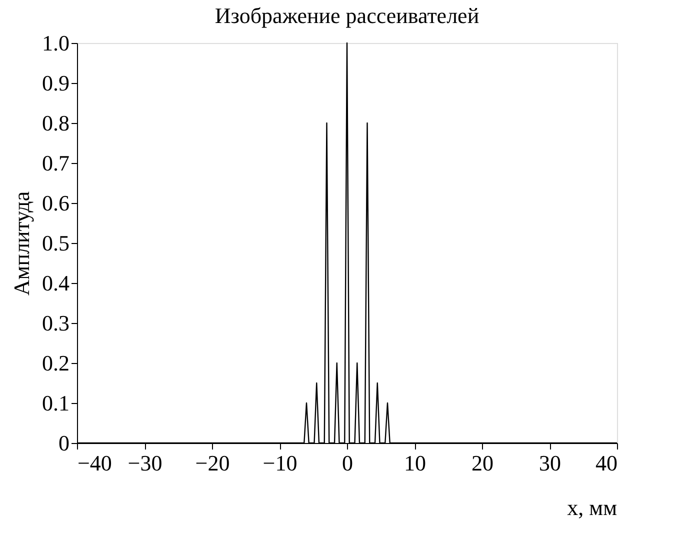  Describe the element at coordinates (21, 243) in the screenshot. I see `y-axis-title: Амплитуда` at that location.